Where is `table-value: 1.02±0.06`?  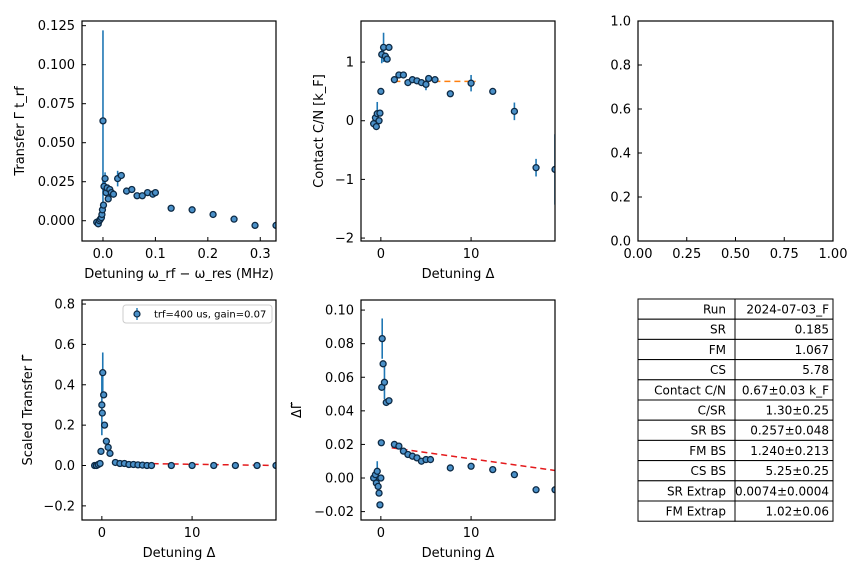
table-value: 1.02±0.06 is located at coordinates (798, 512).